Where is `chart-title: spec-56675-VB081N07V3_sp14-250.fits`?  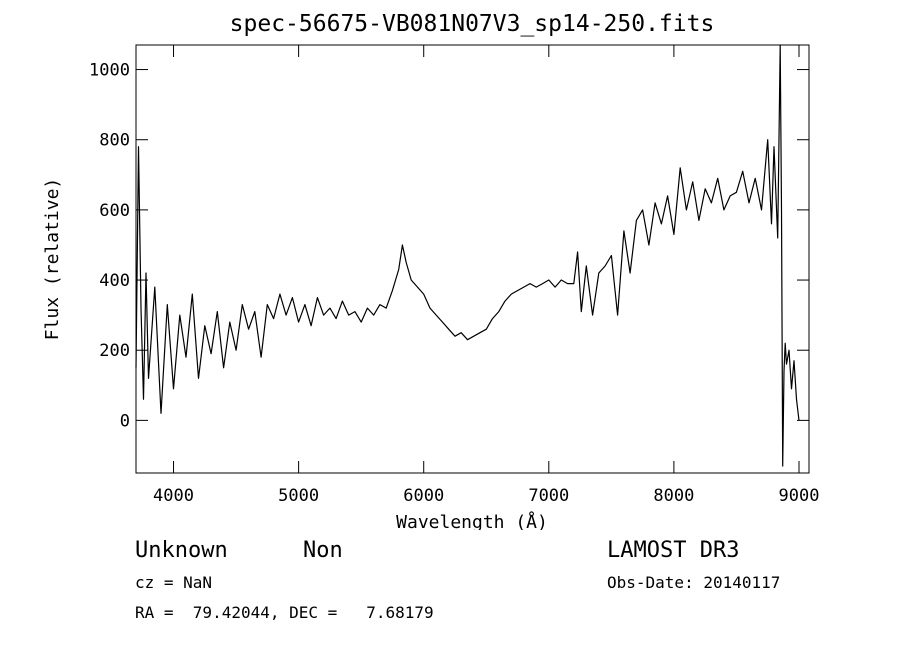 chart-title: spec-56675-VB081N07V3_sp14-250.fits is located at coordinates (472, 24).